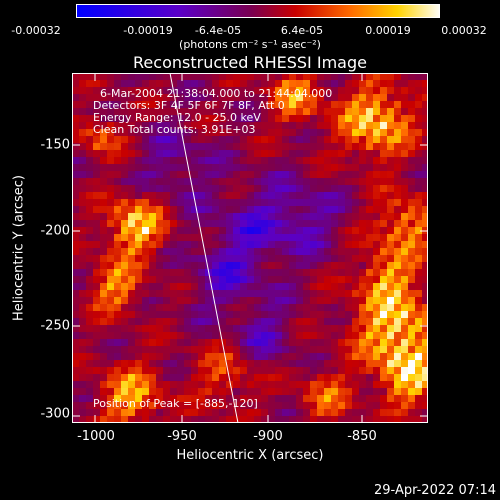  What do you see at coordinates (388, 30) in the screenshot?
I see `colorbar-tick: 0.00019` at bounding box center [388, 30].